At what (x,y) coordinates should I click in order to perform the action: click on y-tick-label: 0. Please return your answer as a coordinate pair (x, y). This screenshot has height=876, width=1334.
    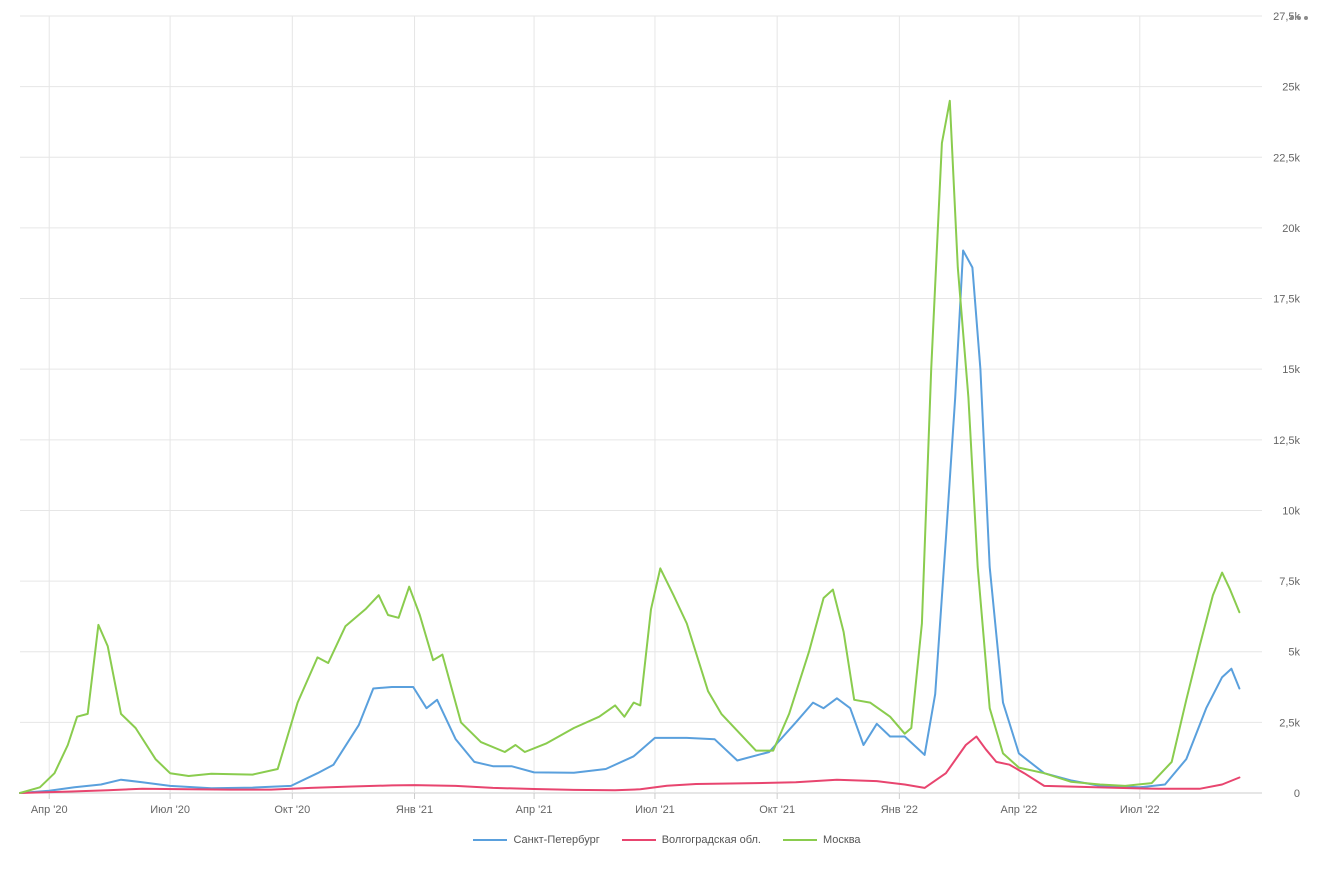
    Looking at the image, I should click on (1297, 794).